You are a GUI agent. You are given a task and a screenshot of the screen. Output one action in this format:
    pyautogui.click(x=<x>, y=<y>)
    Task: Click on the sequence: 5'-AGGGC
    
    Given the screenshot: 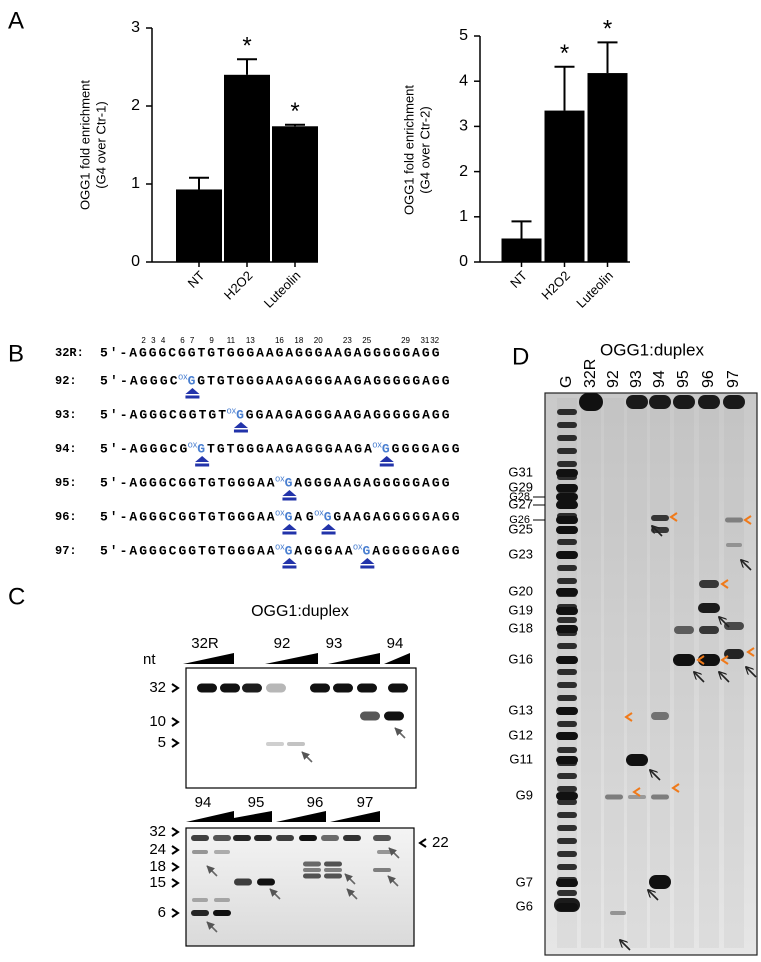 What is the action you would take?
    pyautogui.click(x=139, y=380)
    